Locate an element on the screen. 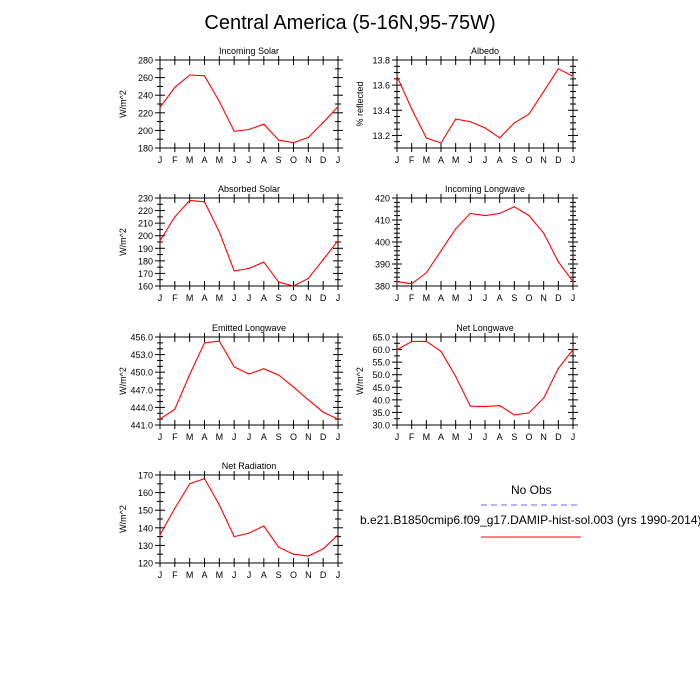  y-tick-label: 13.2 is located at coordinates (381, 136).